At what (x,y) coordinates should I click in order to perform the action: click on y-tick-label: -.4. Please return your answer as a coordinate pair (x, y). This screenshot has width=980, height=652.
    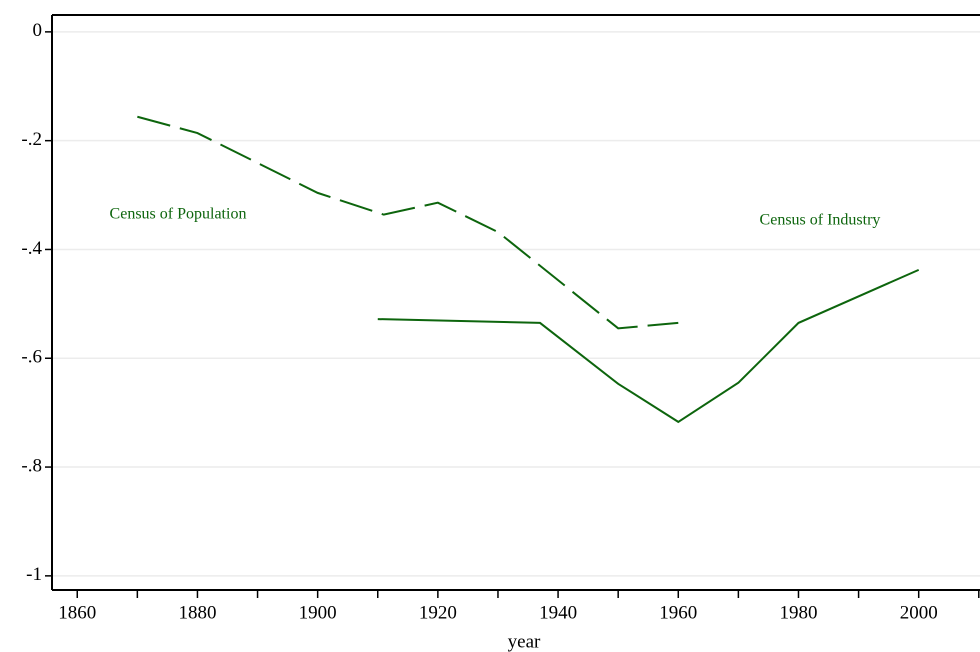
    Looking at the image, I should click on (31, 248).